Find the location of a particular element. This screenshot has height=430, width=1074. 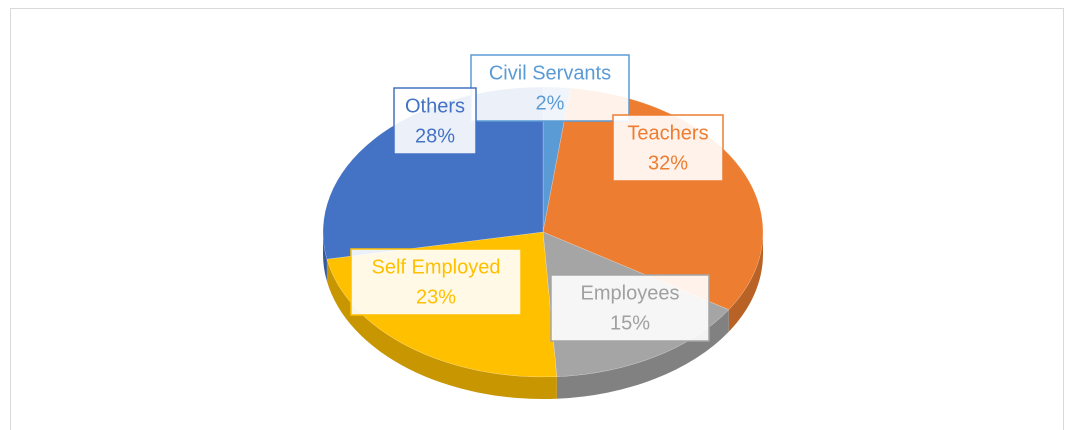

data-label-value: 2% is located at coordinates (550, 103).